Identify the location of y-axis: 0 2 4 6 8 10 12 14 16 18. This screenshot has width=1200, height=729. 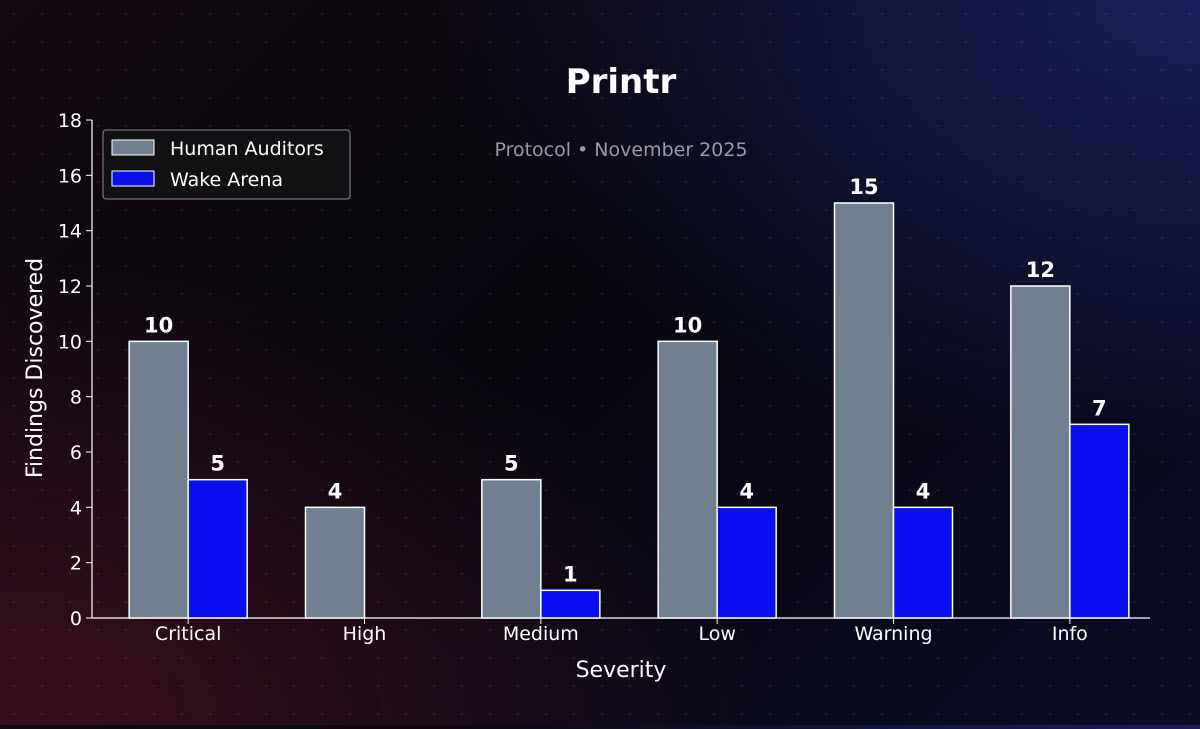
(75, 370).